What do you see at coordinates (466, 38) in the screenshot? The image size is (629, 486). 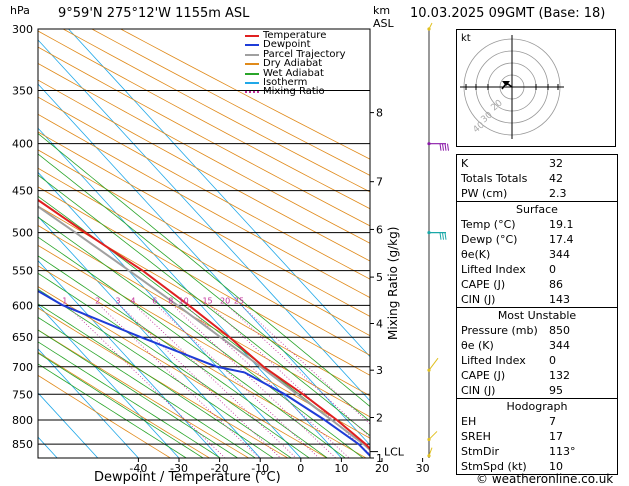 I see `hodo-kt-label: kt` at bounding box center [466, 38].